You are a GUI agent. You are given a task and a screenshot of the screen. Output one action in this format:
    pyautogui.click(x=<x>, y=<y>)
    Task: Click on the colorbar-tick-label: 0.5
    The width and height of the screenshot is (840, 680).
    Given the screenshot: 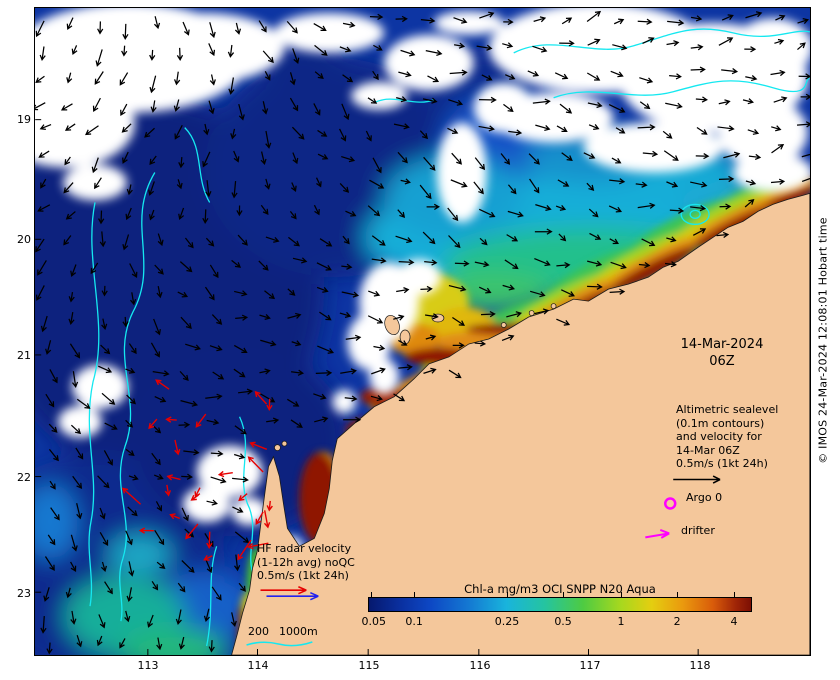 What is the action you would take?
    pyautogui.click(x=563, y=621)
    